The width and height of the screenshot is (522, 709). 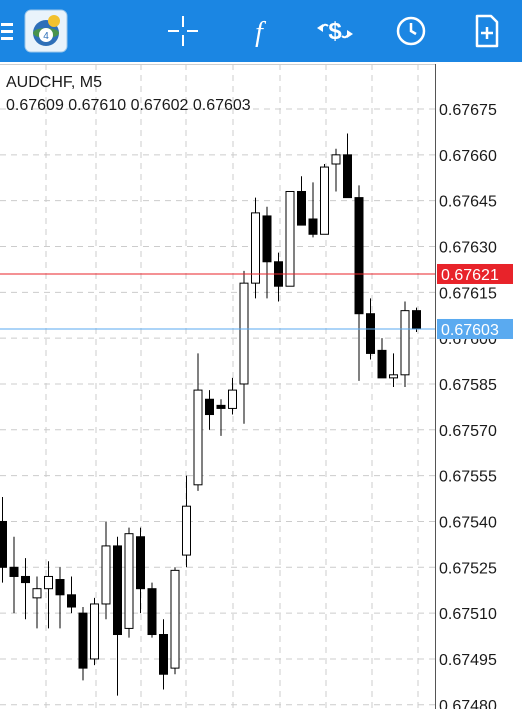 What do you see at coordinates (8, 31) in the screenshot?
I see `hamburger-menu-icon` at bounding box center [8, 31].